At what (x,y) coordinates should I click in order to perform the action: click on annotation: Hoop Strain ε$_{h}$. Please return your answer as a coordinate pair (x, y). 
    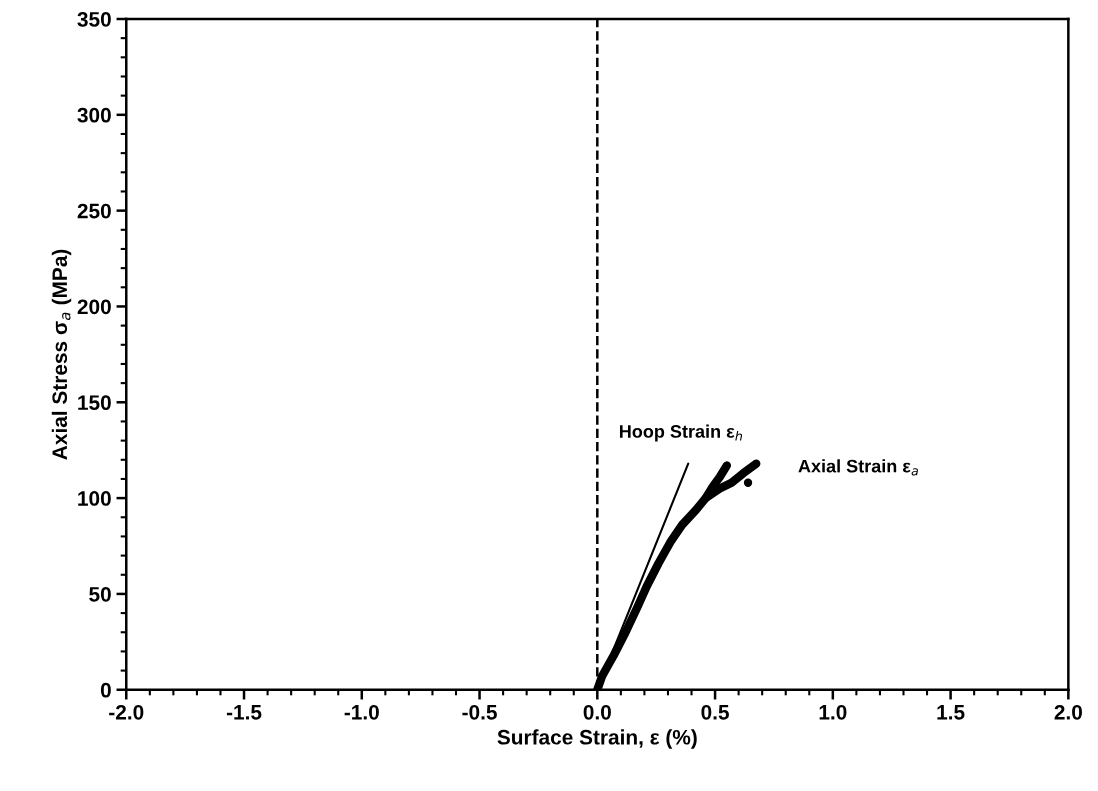
    Looking at the image, I should click on (680, 433).